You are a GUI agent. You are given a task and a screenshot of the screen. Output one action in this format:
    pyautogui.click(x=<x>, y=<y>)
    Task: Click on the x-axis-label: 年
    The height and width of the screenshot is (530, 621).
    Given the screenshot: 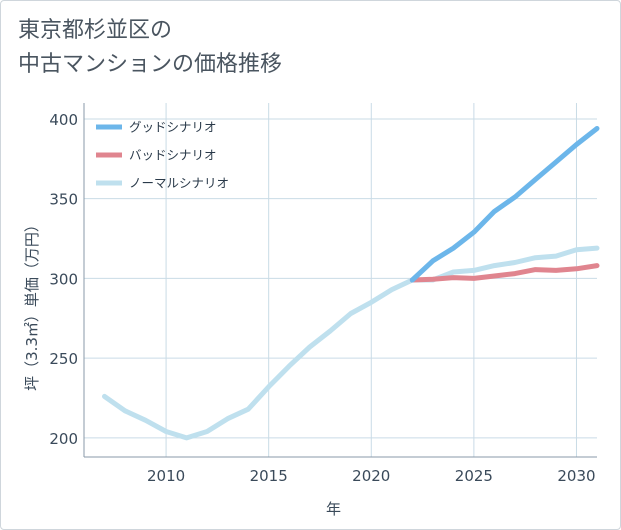 What is the action you would take?
    pyautogui.click(x=333, y=509)
    